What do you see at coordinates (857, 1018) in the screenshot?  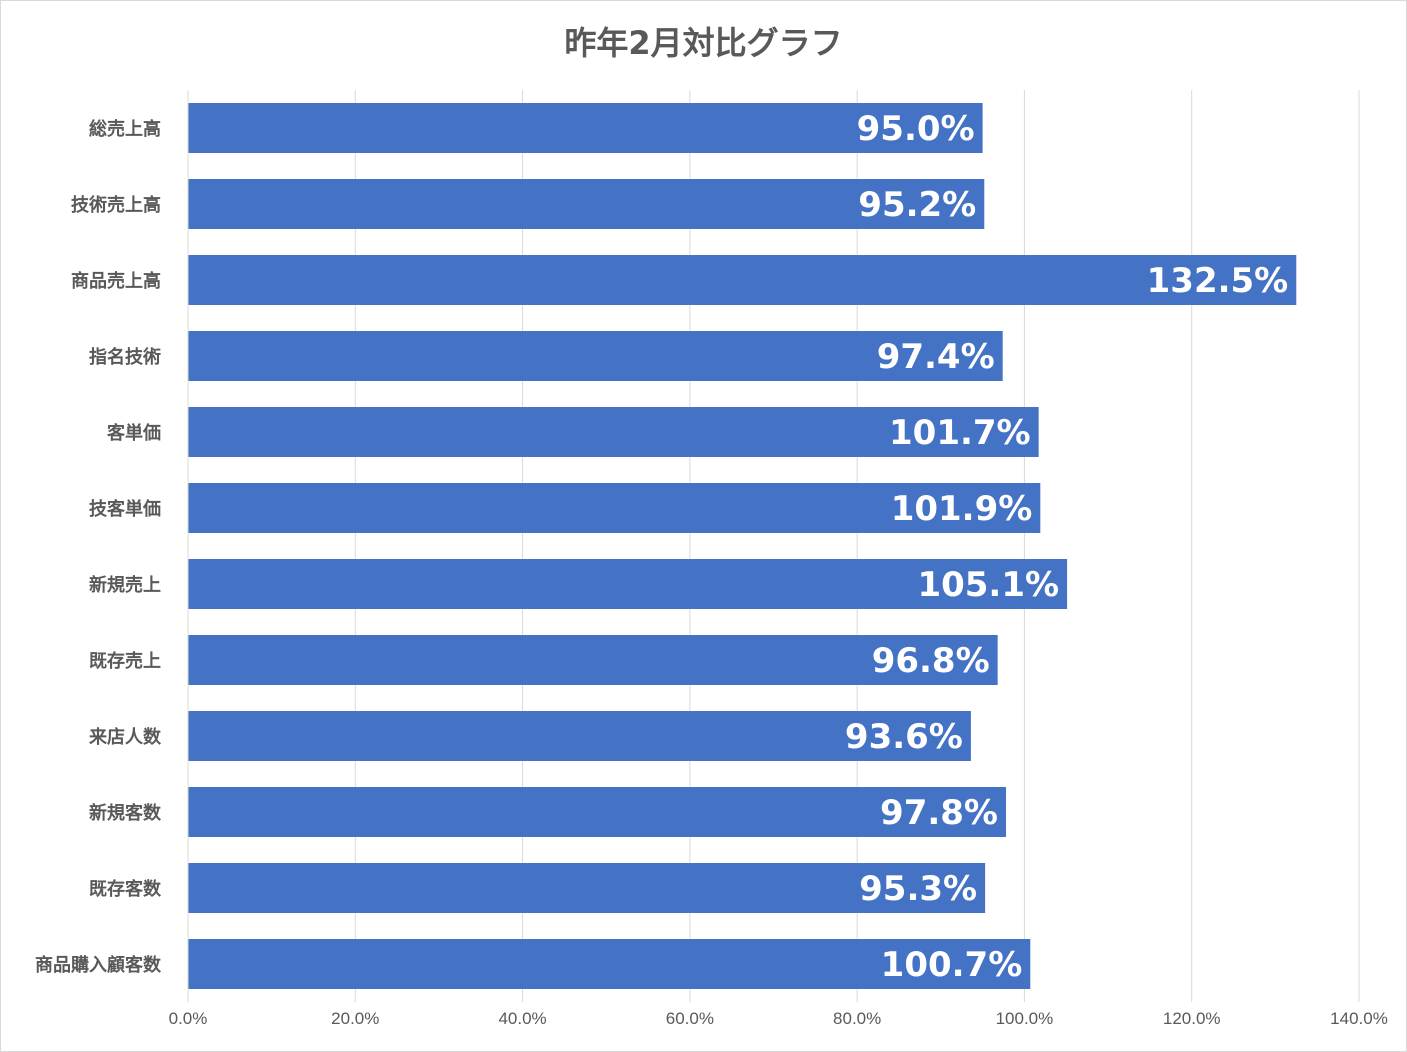 I see `x-tick-label: 80.0%` at bounding box center [857, 1018].